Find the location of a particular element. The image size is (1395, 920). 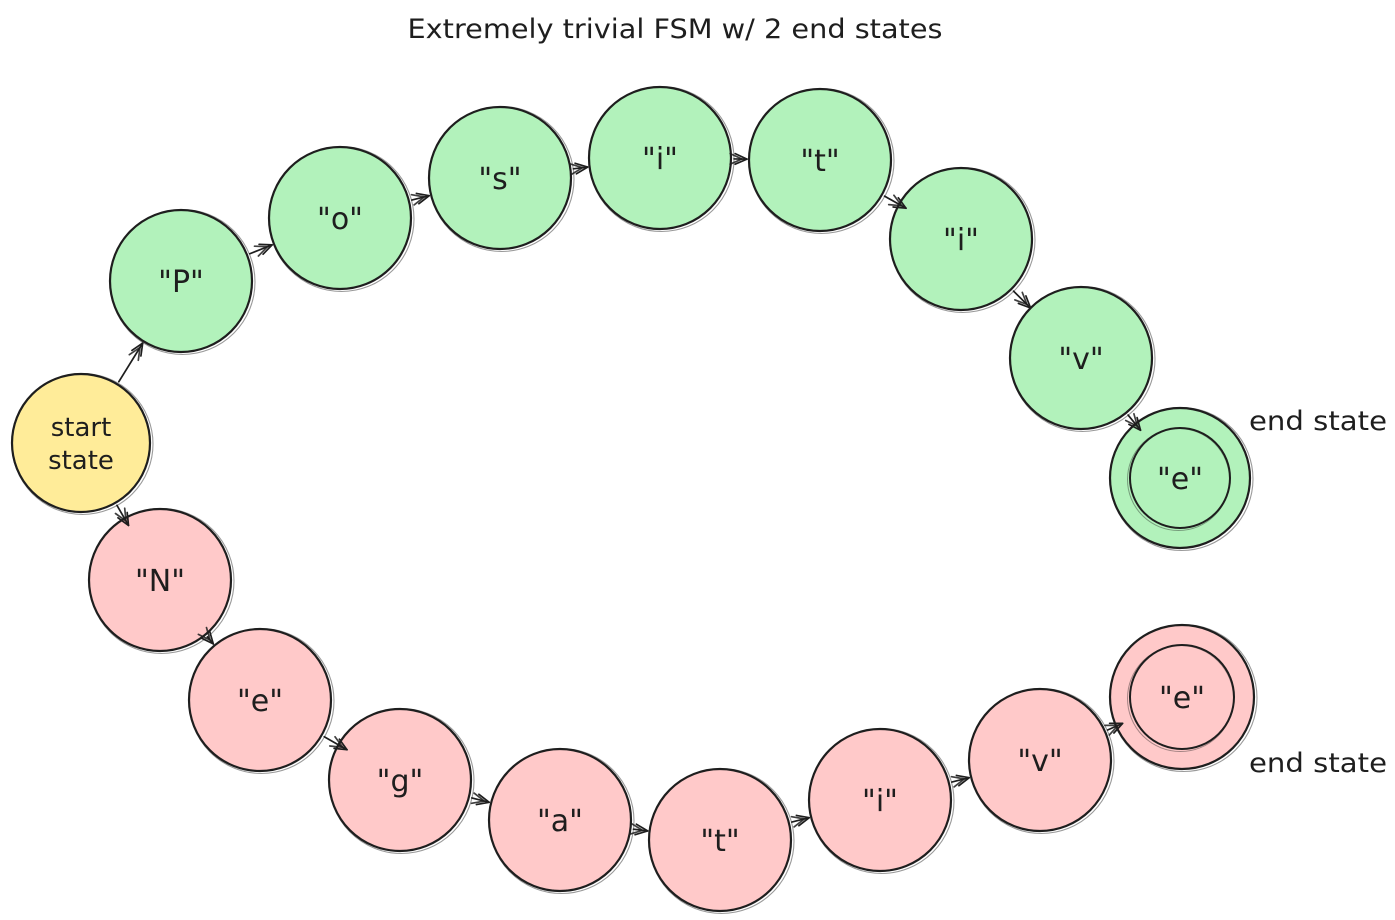

transition-arrow-t1-i2 is located at coordinates (895, 202).